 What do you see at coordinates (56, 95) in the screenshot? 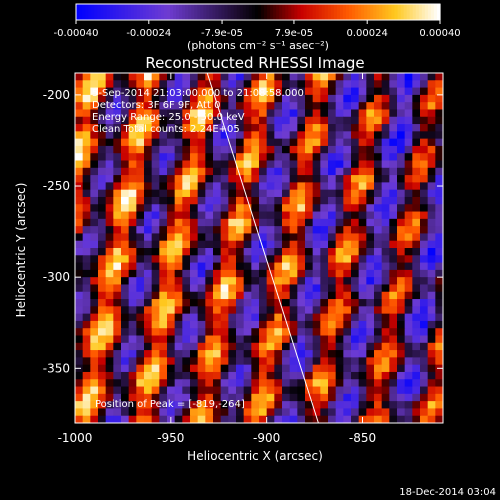
I see `y-tick-label: -200` at bounding box center [56, 95].